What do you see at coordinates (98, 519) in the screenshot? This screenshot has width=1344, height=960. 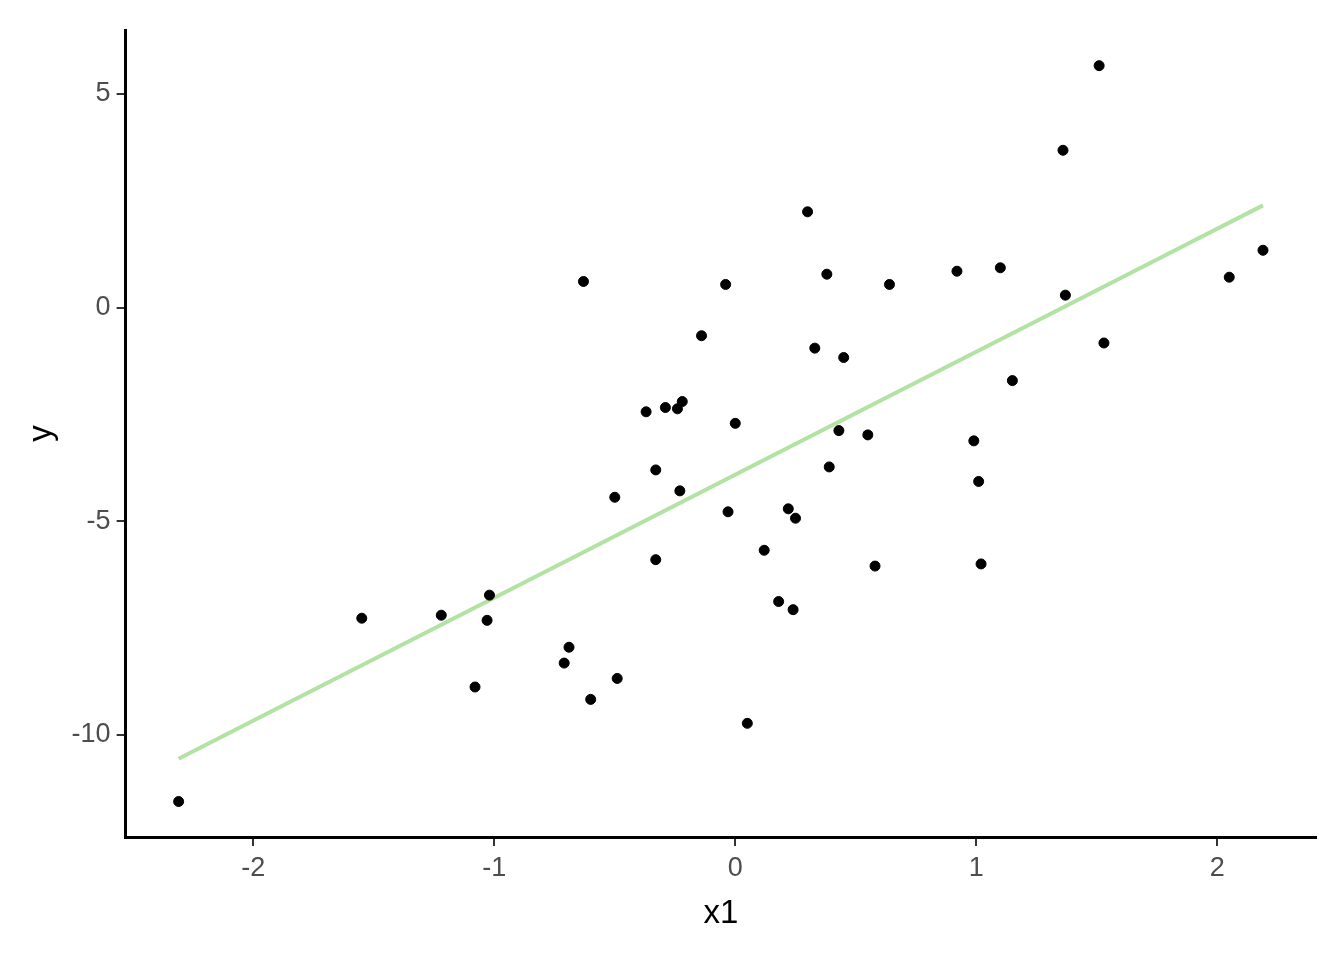 I see `y-tick-label: -5` at bounding box center [98, 519].